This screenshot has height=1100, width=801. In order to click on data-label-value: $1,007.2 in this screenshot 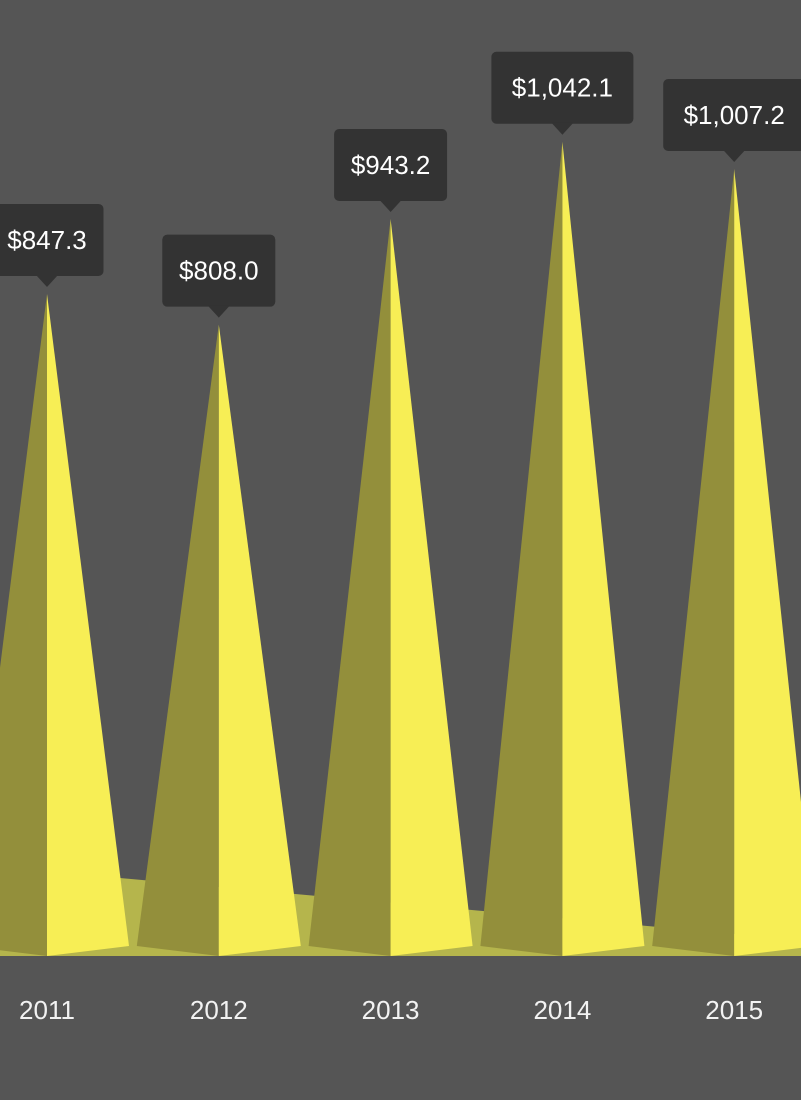, I will do `click(734, 115)`.